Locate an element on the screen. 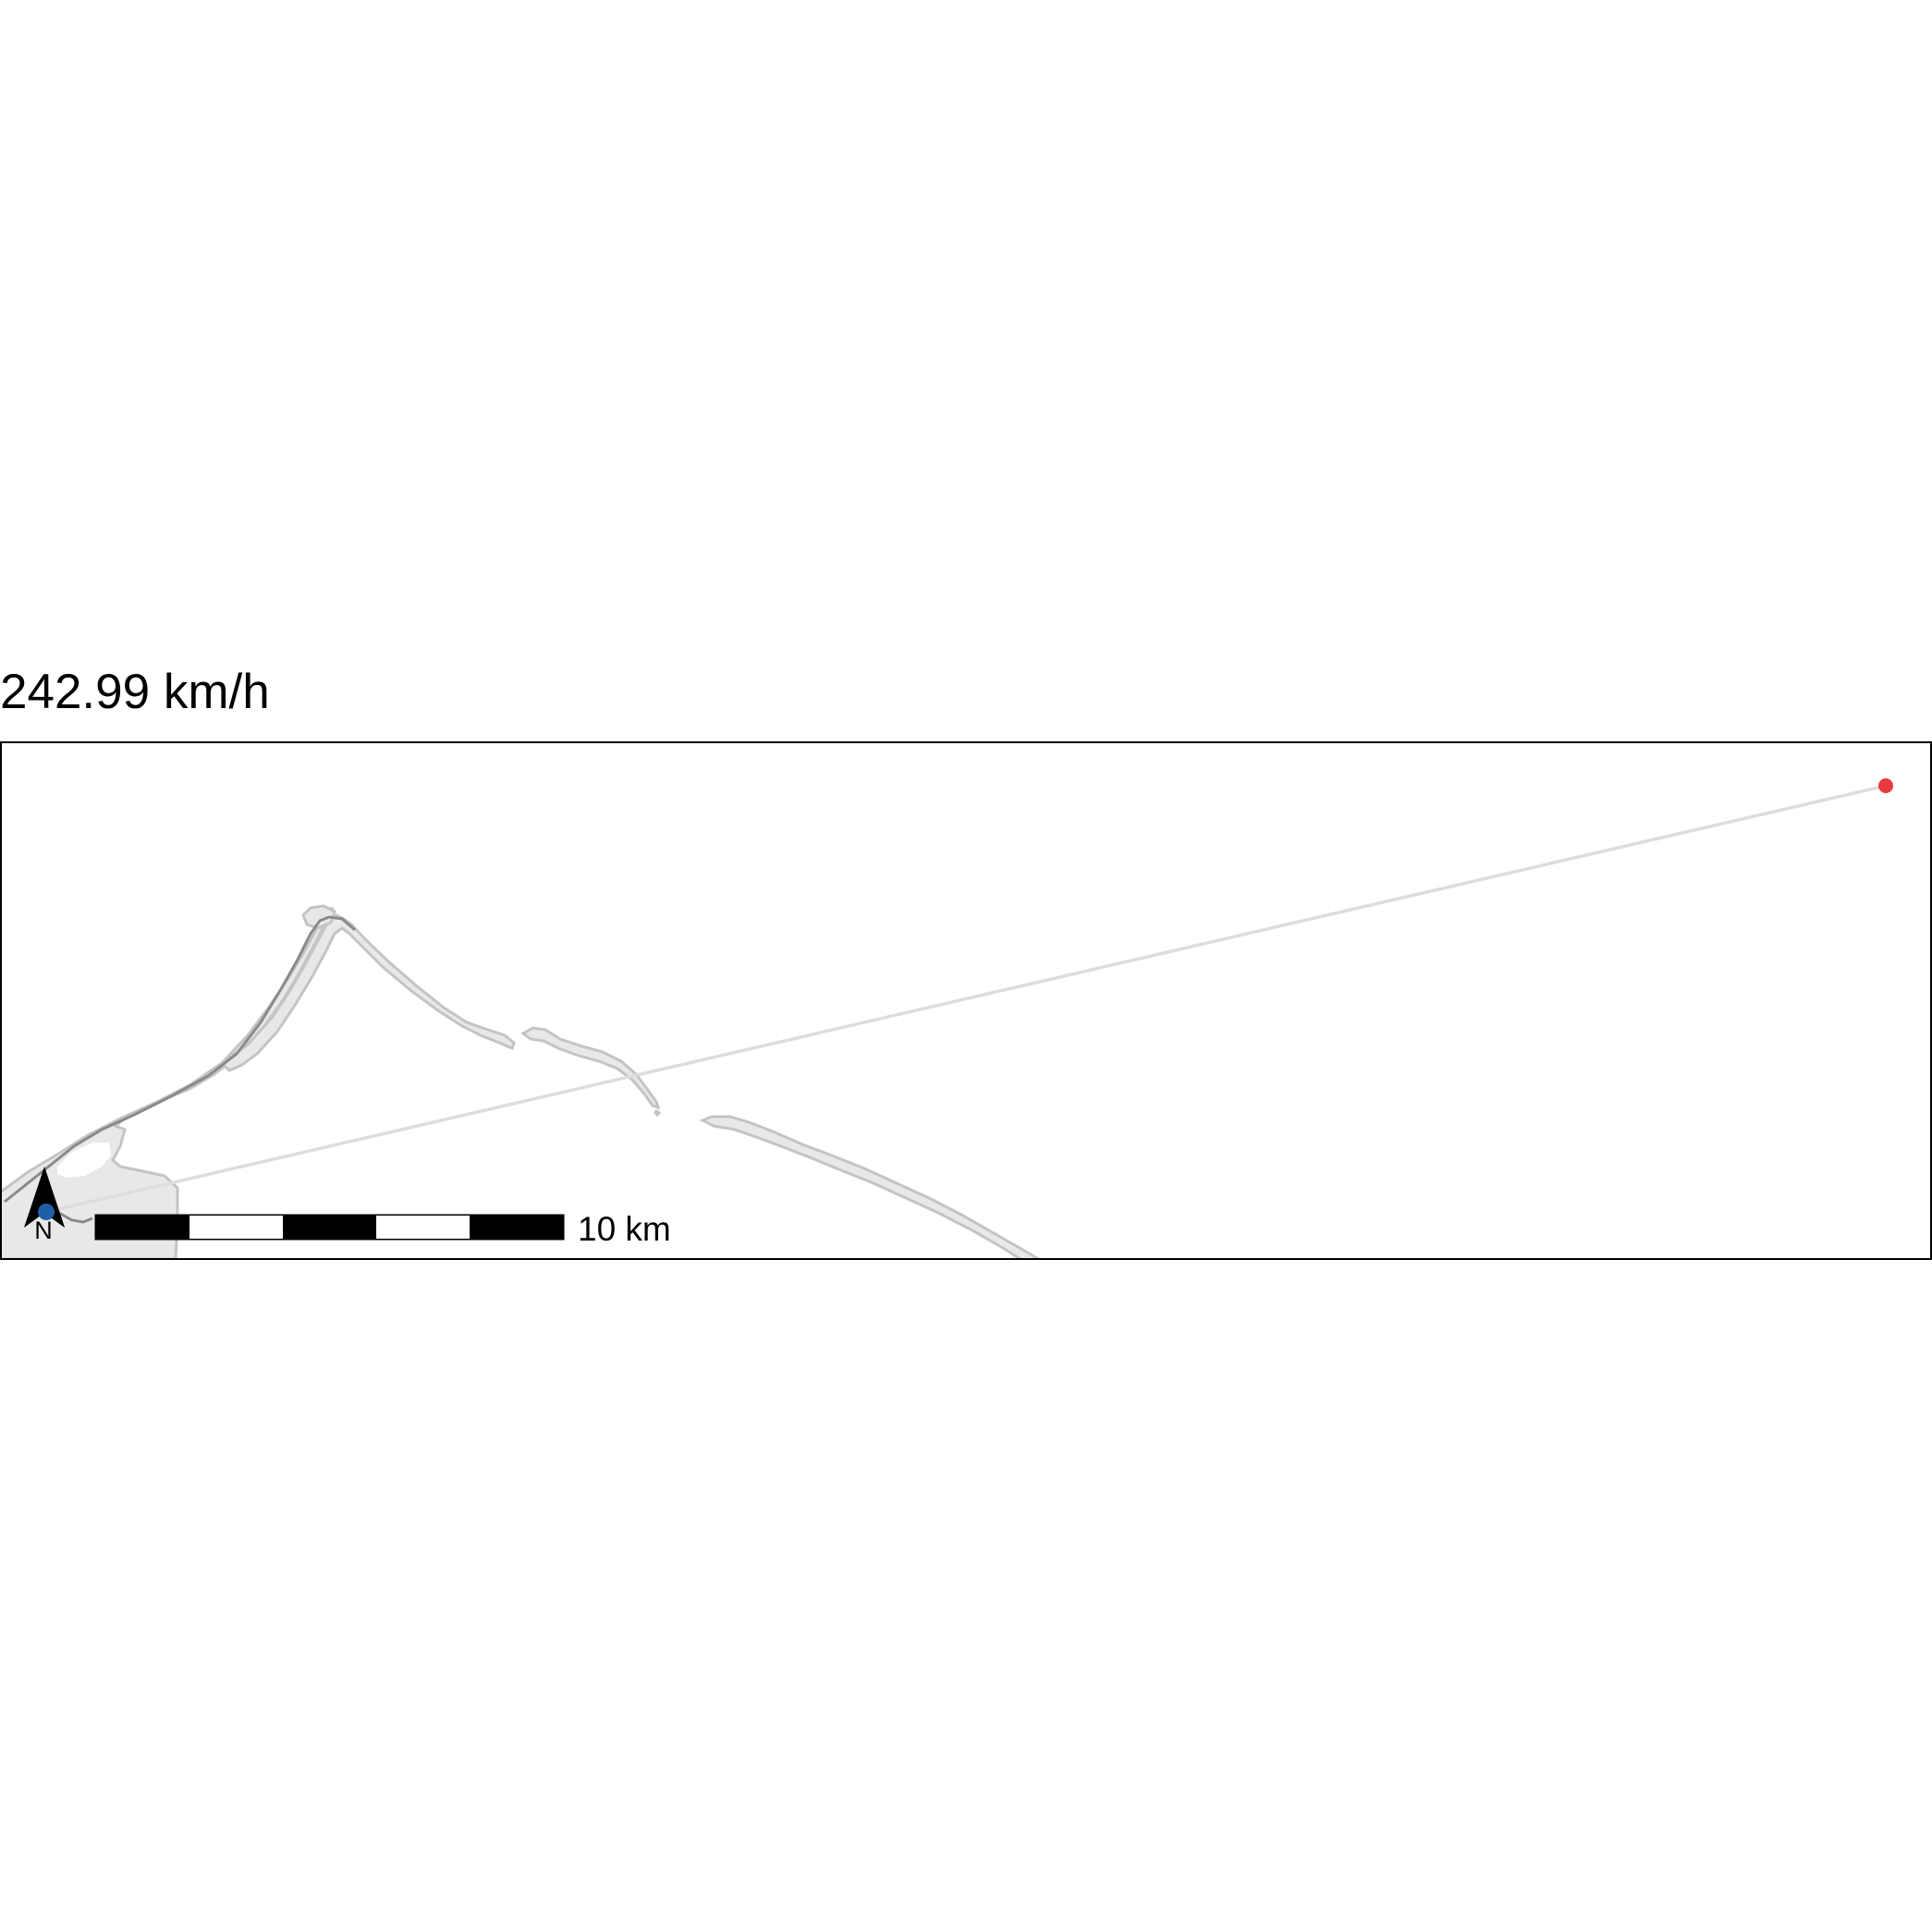 This screenshot has height=1932, width=1932. lagoon-water is located at coordinates (84, 1160).